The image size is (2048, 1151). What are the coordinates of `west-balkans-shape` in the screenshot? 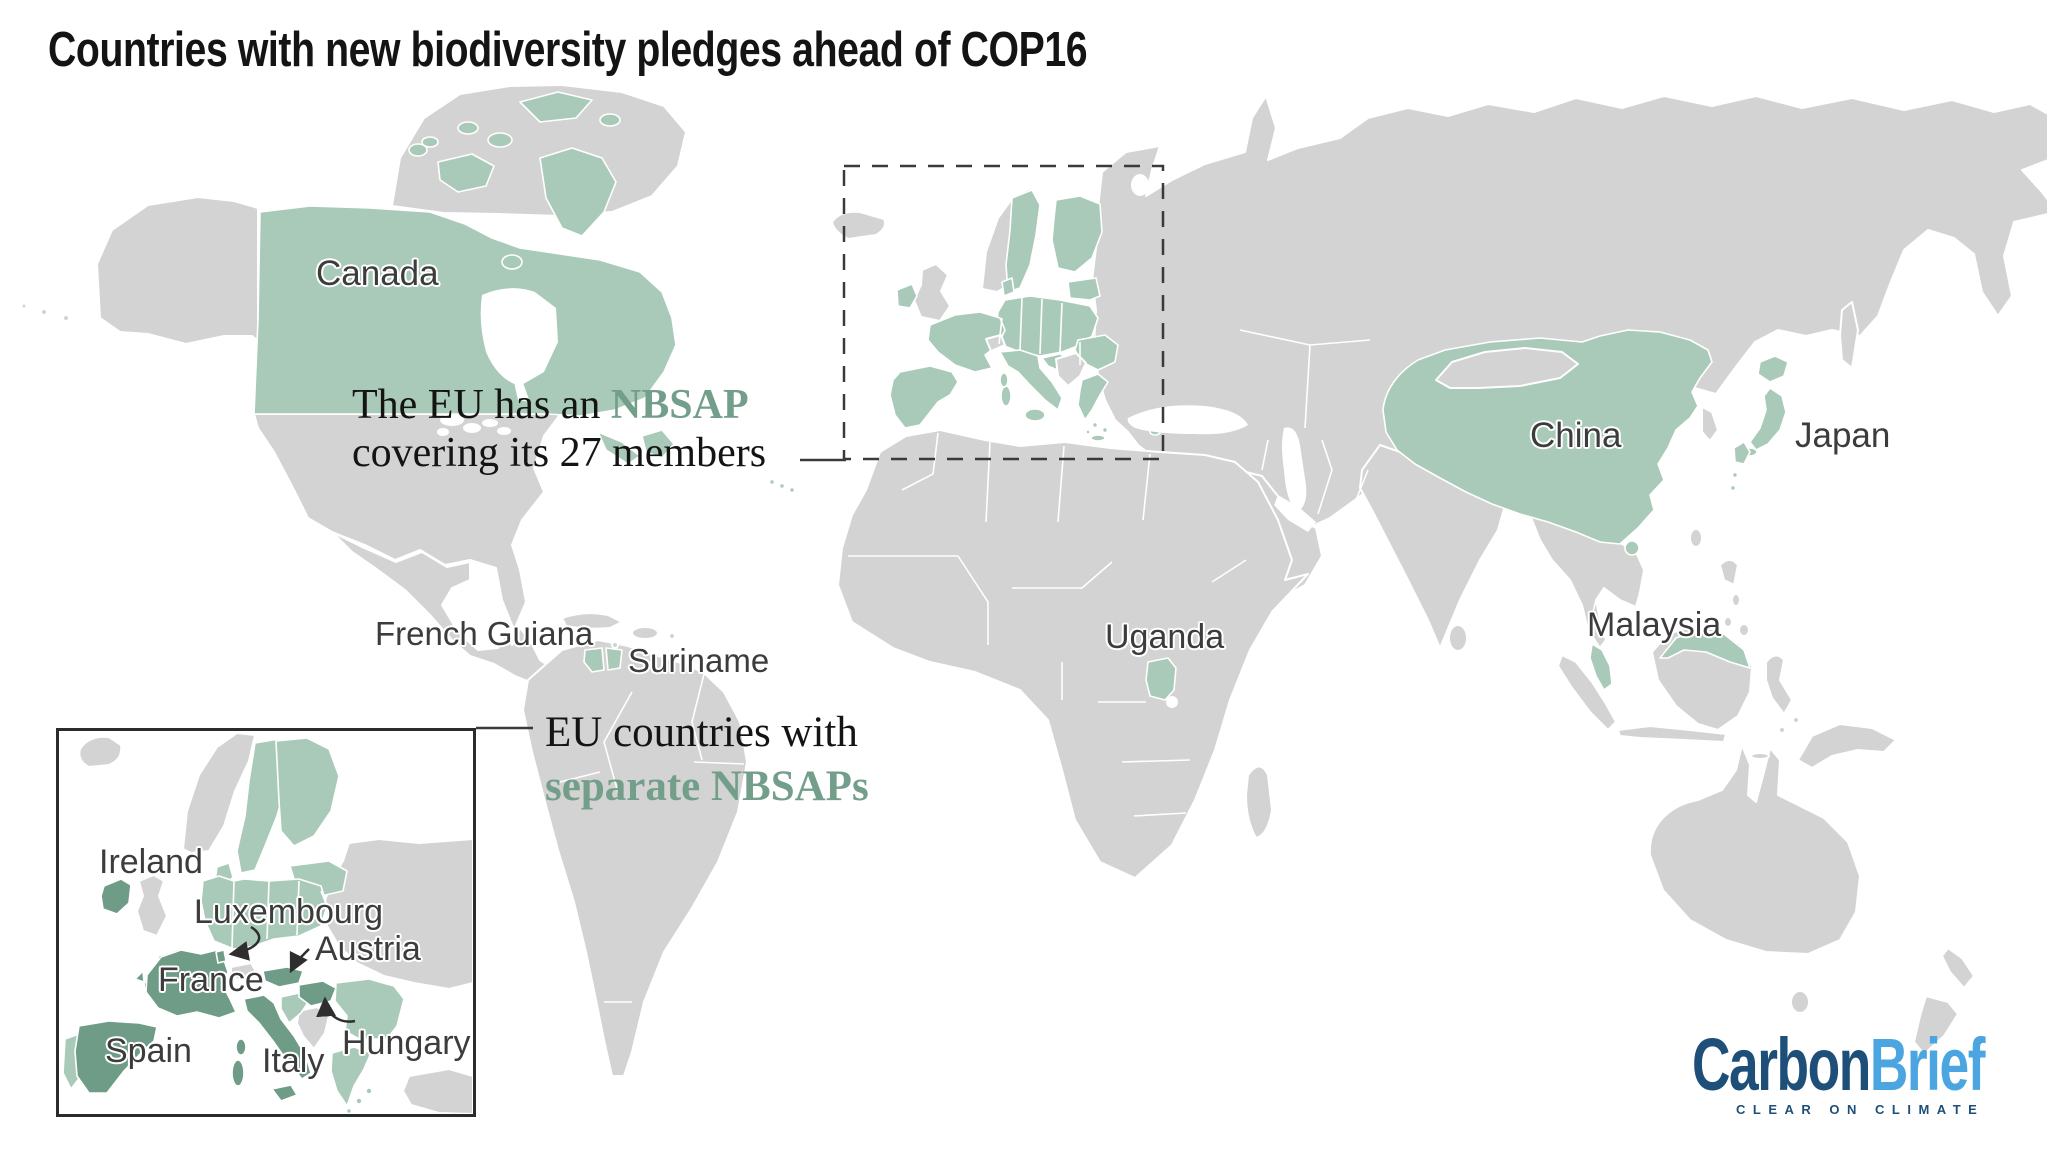 It's located at (1071, 369).